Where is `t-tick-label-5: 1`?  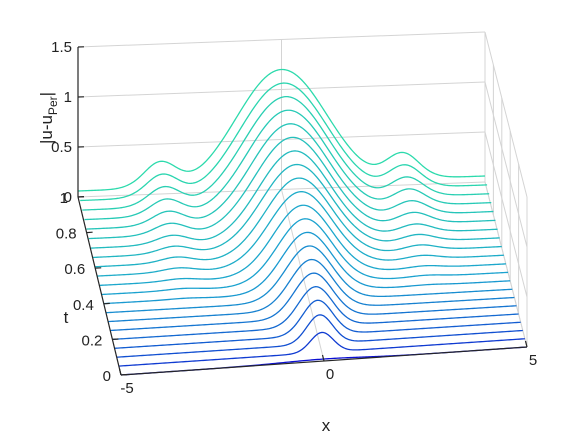 t-tick-label-5: 1 is located at coordinates (64, 198).